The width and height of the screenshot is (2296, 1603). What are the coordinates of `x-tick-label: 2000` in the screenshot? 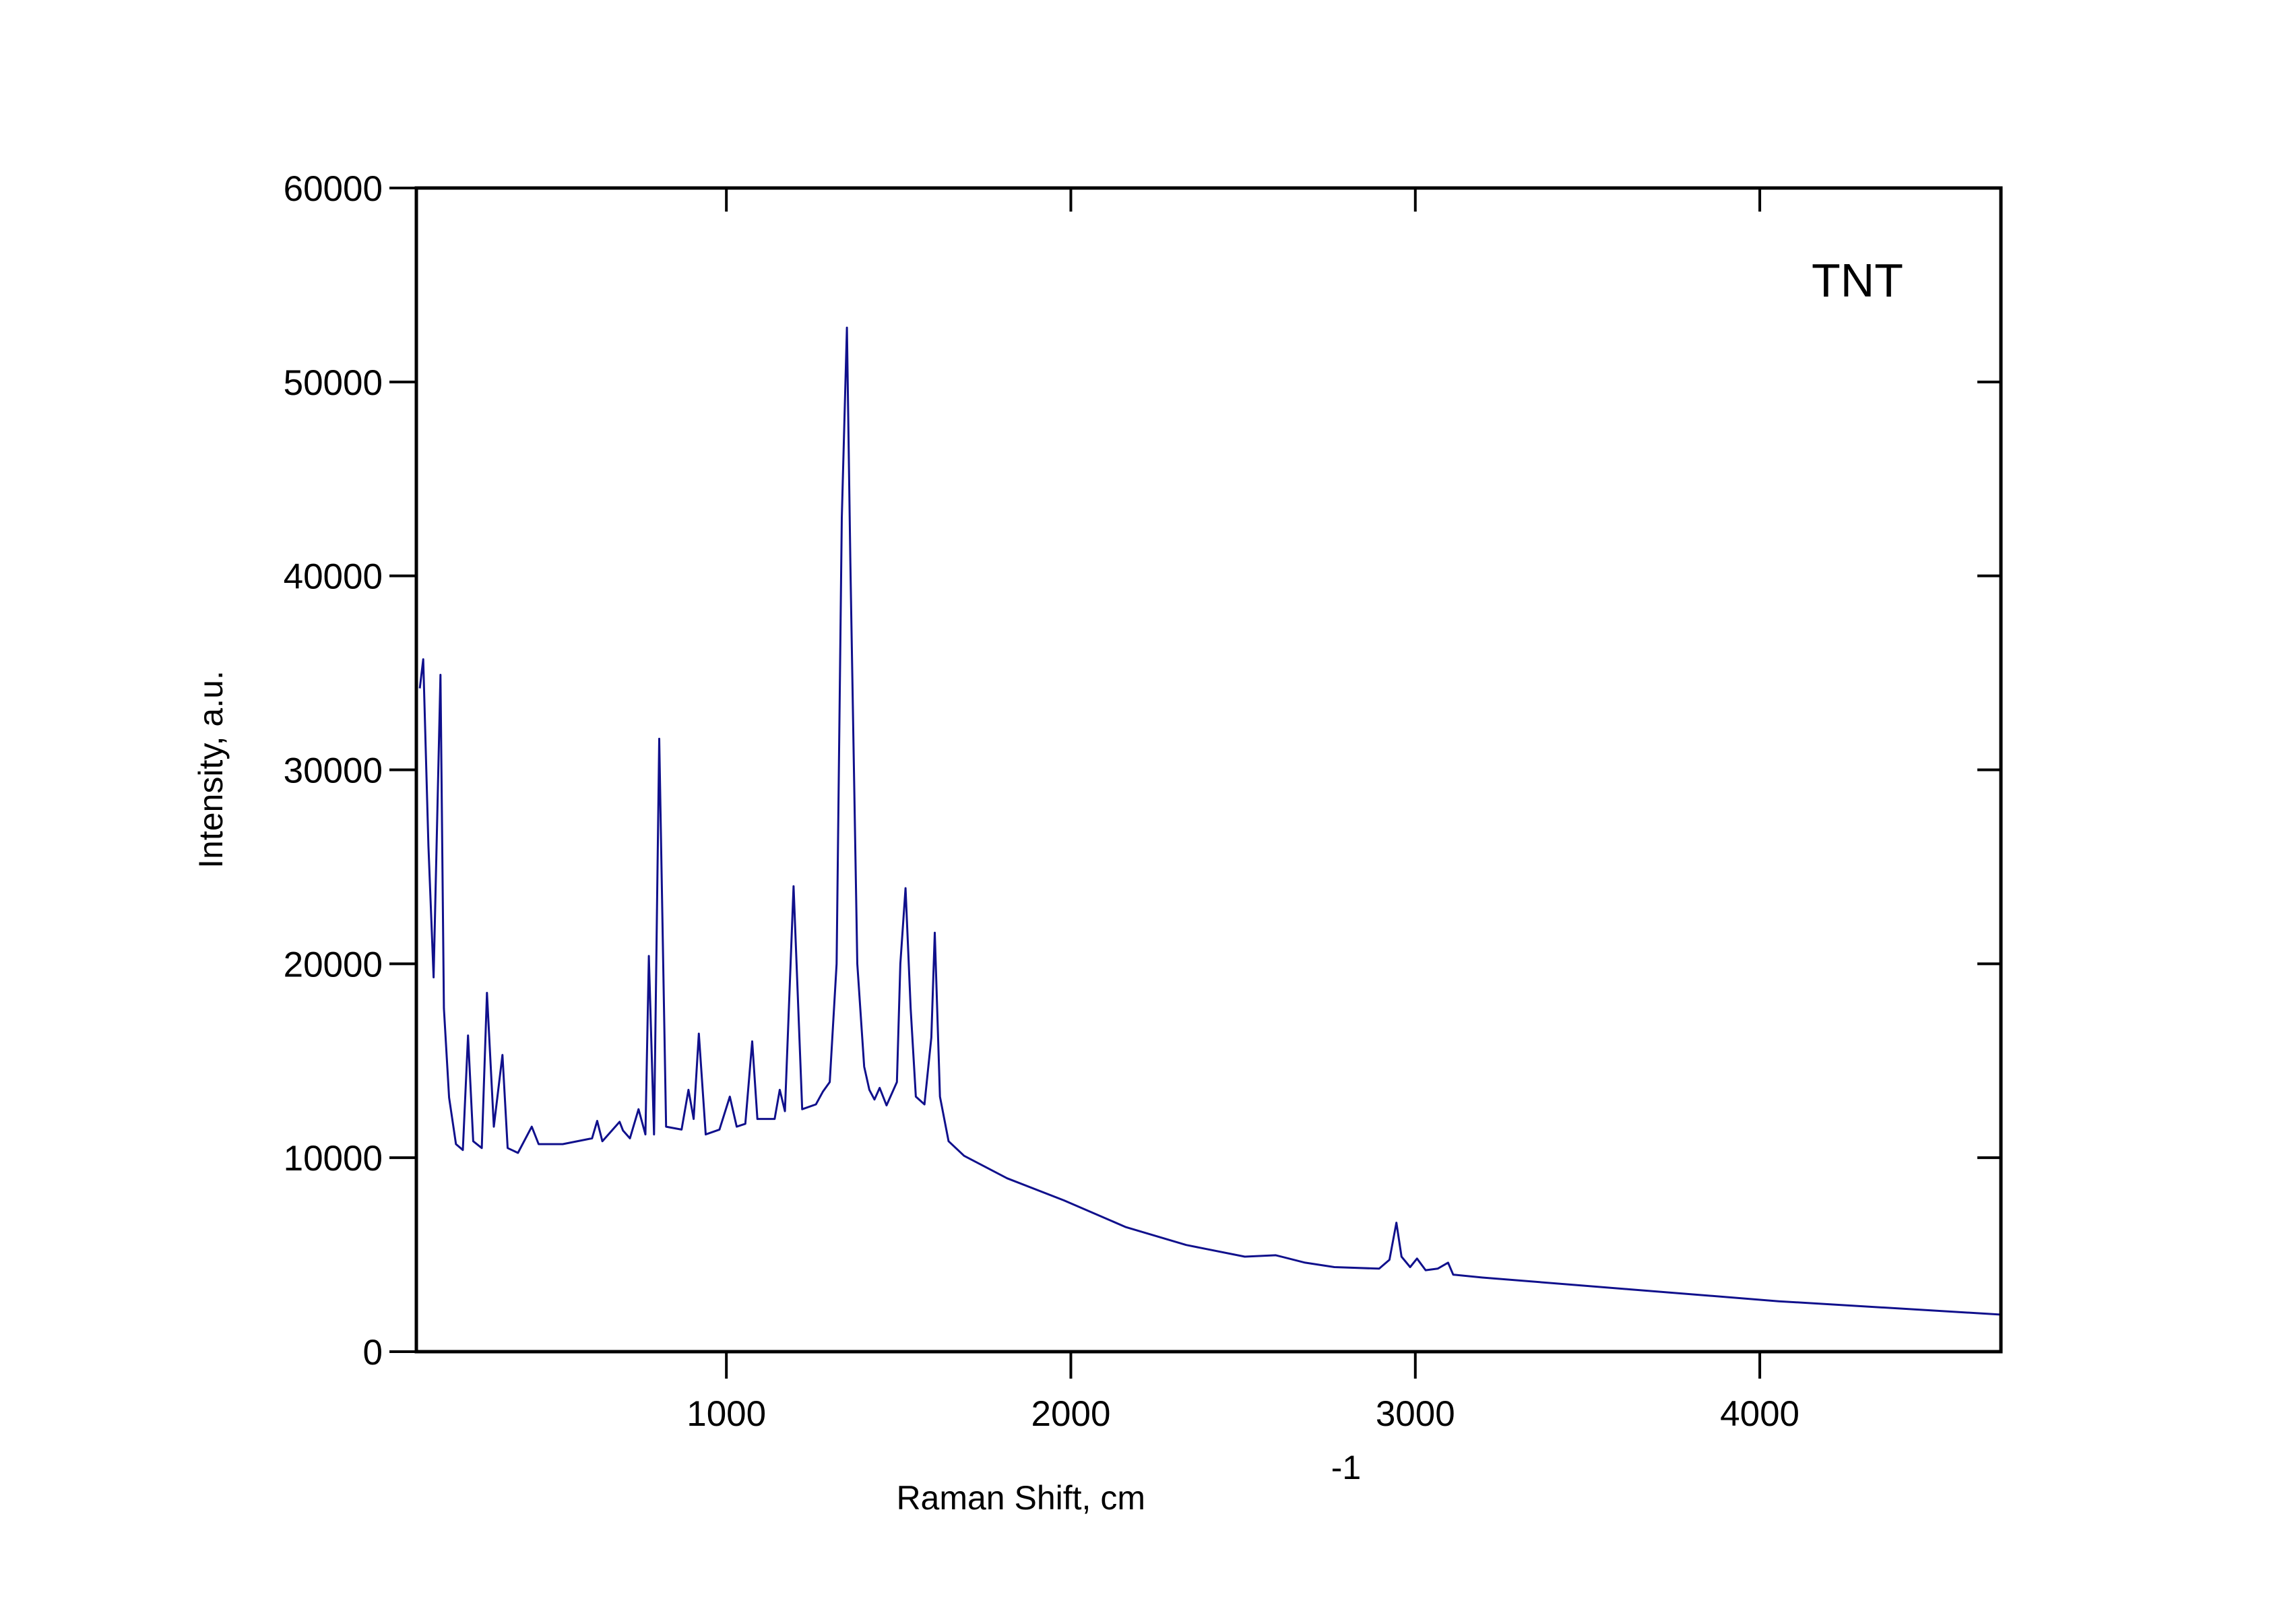 It's located at (1071, 1414).